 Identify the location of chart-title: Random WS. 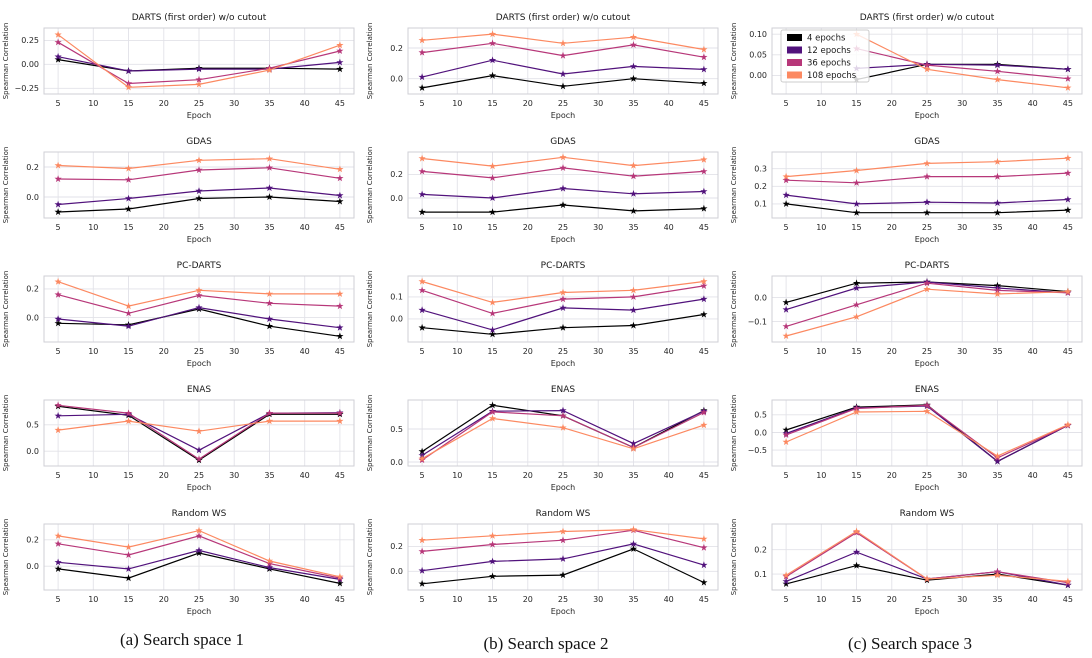
(199, 514).